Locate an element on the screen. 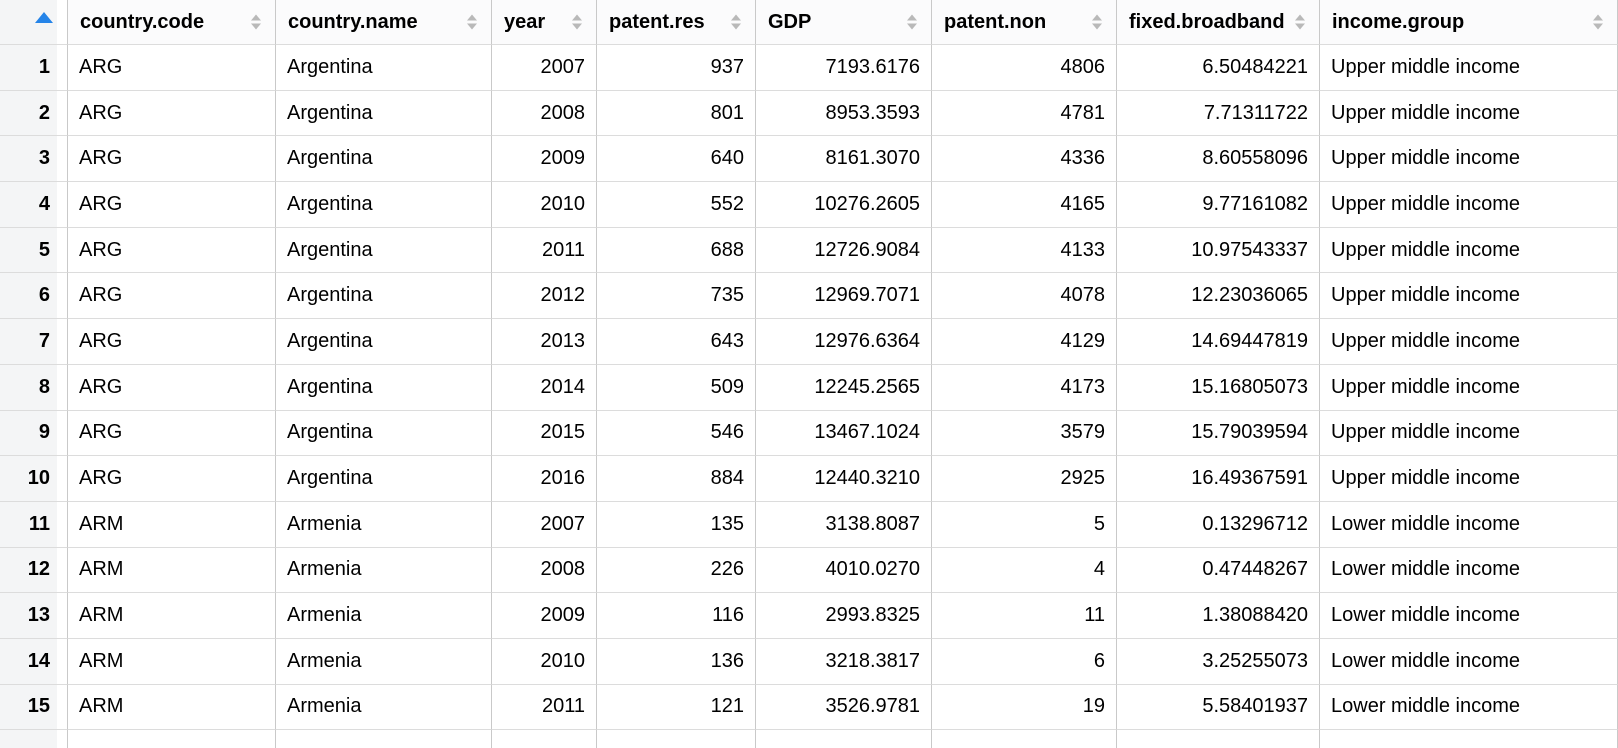 This screenshot has width=1618, height=748. cell-patent-non: 4781 is located at coordinates (1024, 113).